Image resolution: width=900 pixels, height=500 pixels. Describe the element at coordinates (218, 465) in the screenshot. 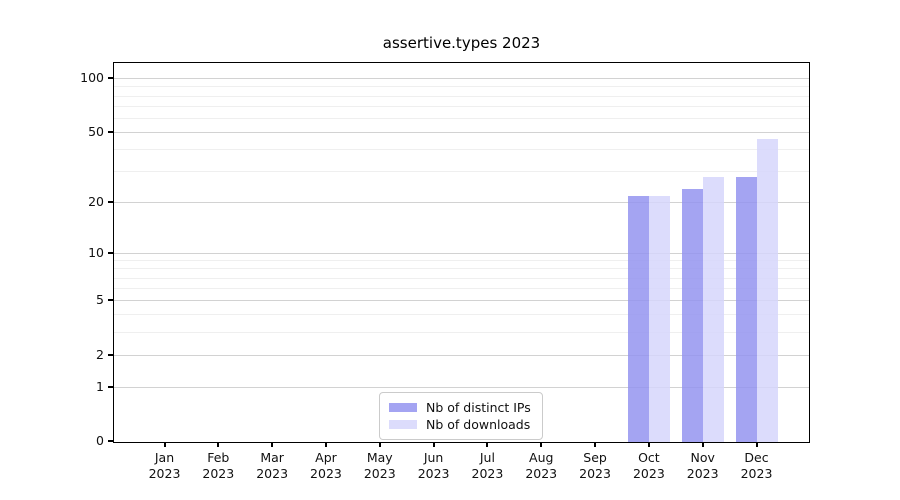

I see `x-tick-label: Feb 2023` at that location.